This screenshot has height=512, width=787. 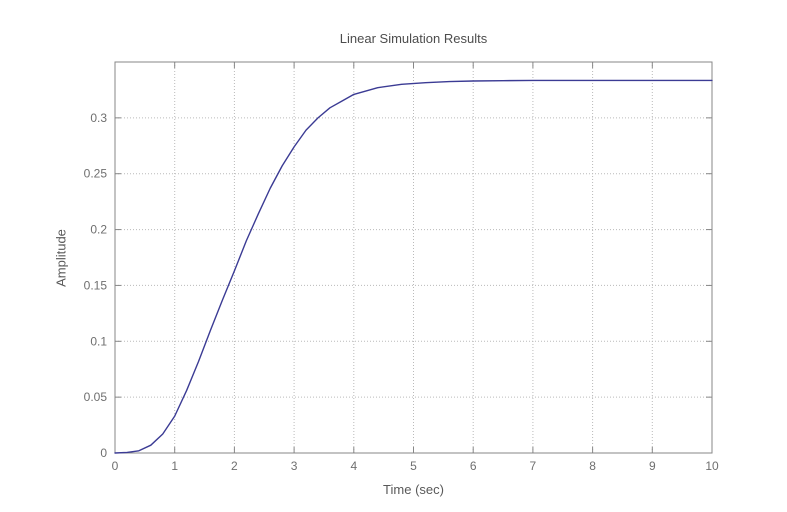 What do you see at coordinates (98, 230) in the screenshot?
I see `y-tick-label: 0.2` at bounding box center [98, 230].